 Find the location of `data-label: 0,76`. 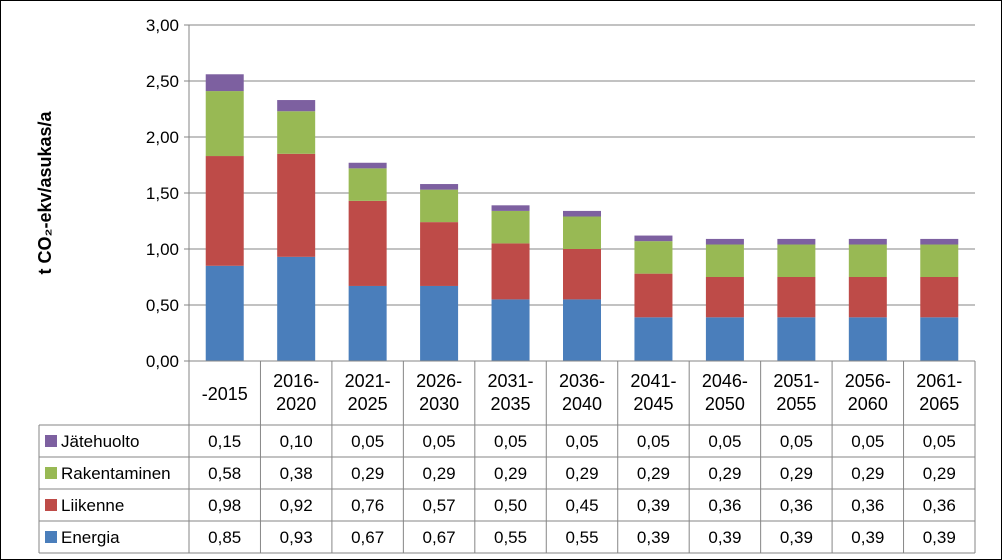

data-label: 0,76 is located at coordinates (367, 505).